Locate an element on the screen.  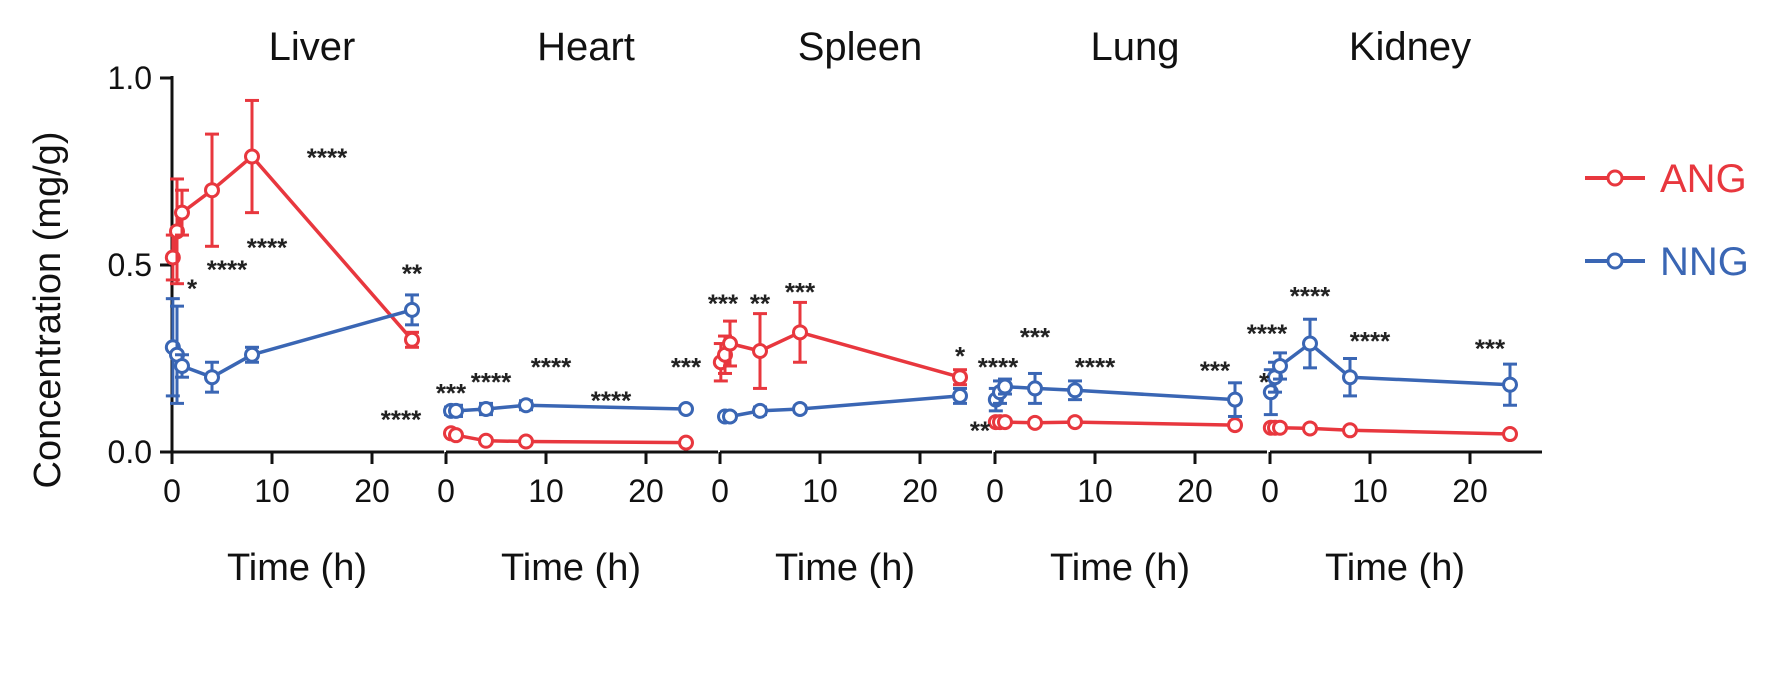
y-axis-label: Concentration (mg/g) is located at coordinates (48, 310).